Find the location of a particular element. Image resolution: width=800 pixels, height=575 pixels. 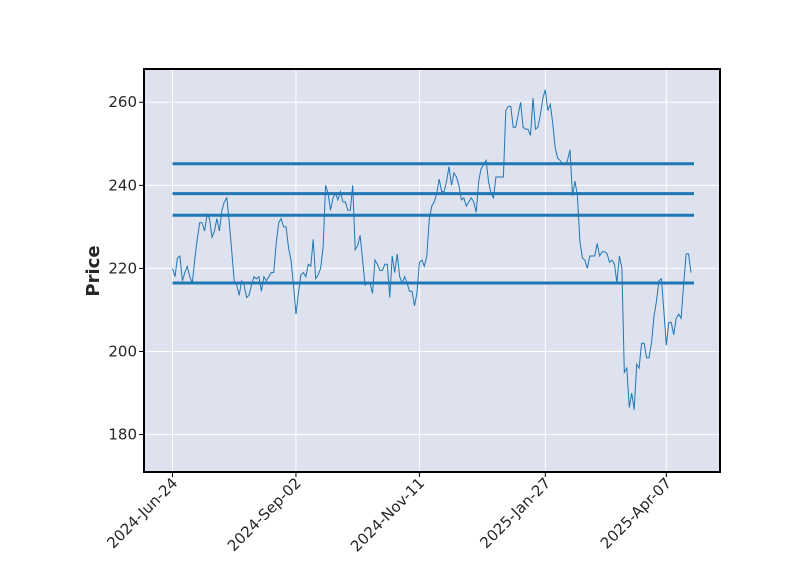

x-tick-label: 2025-Apr-07 is located at coordinates (636, 513).